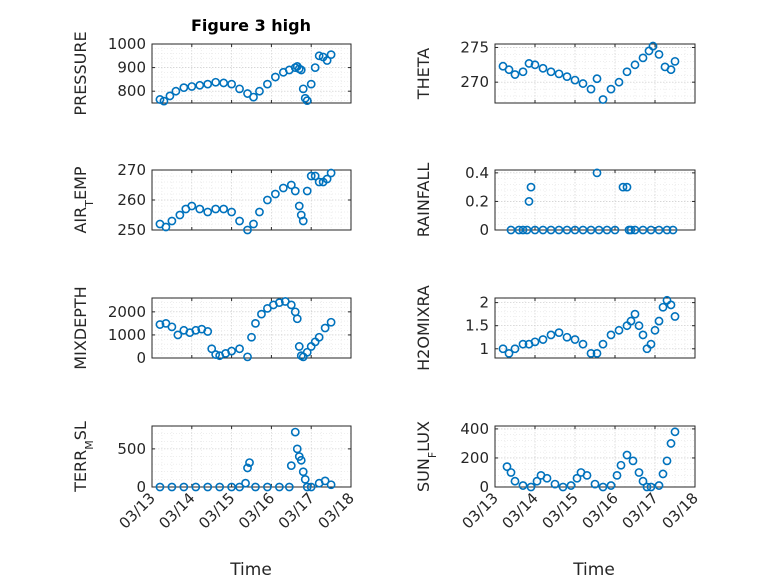 The width and height of the screenshot is (778, 583). Describe the element at coordinates (211, 200) in the screenshot. I see `subplot-air-temp: 250 260 270 AIRTEMP` at that location.